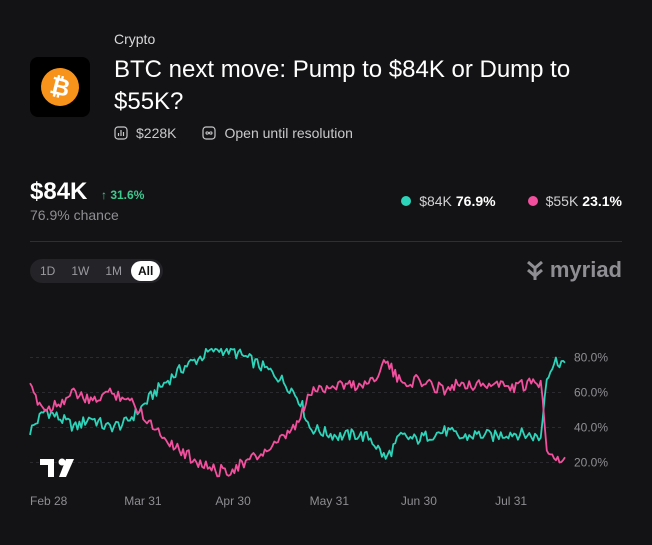  I want to click on y-tick-label: 20.0%, so click(591, 463).